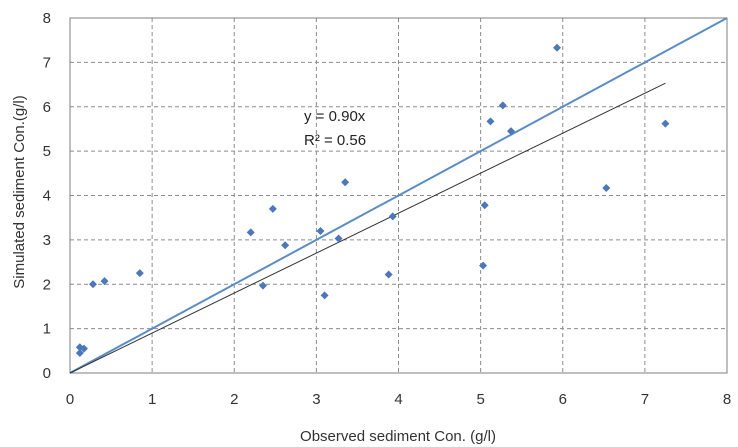  I want to click on y-tick-label: 8, so click(47, 18).